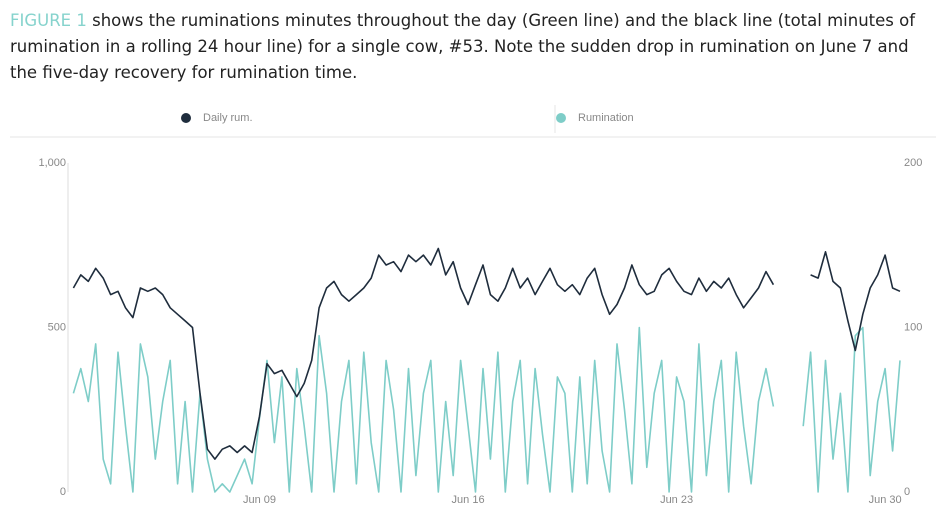  I want to click on y2-tick-label: 100, so click(913, 327).